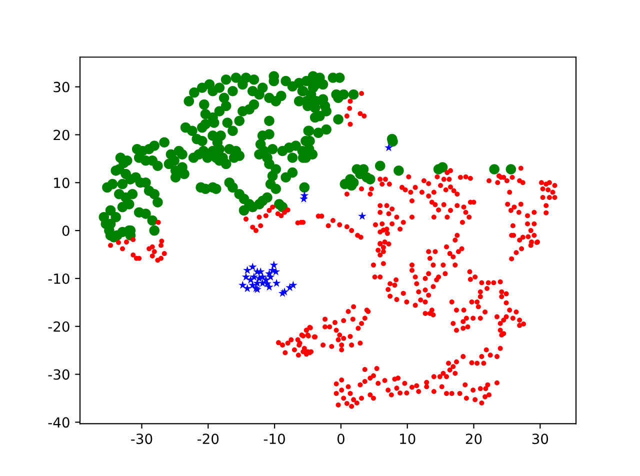 Image resolution: width=640 pixels, height=476 pixels. I want to click on x-tick-label: 10, so click(408, 439).